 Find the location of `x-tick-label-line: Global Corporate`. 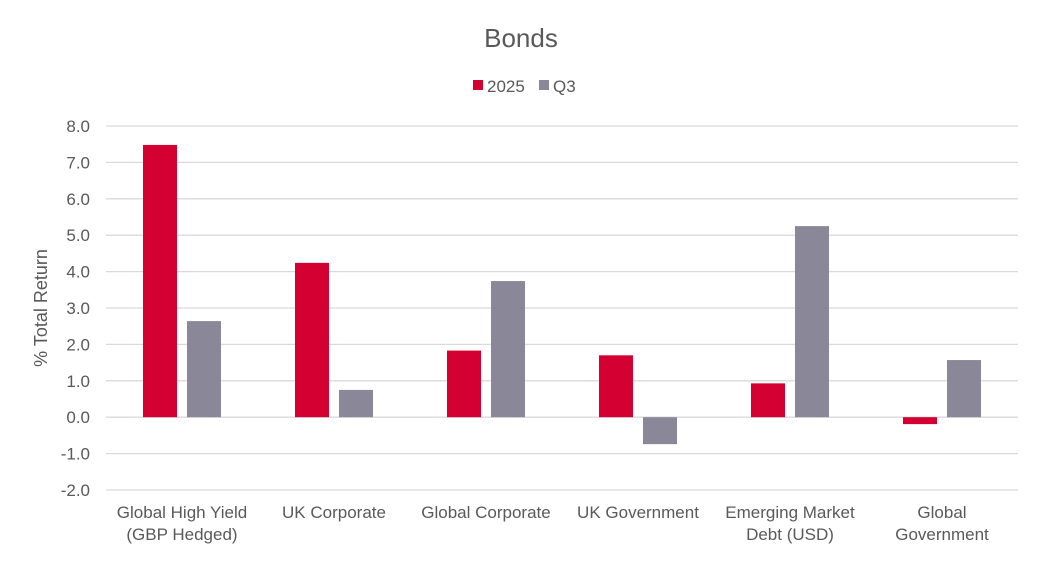

x-tick-label-line: Global Corporate is located at coordinates (485, 512).